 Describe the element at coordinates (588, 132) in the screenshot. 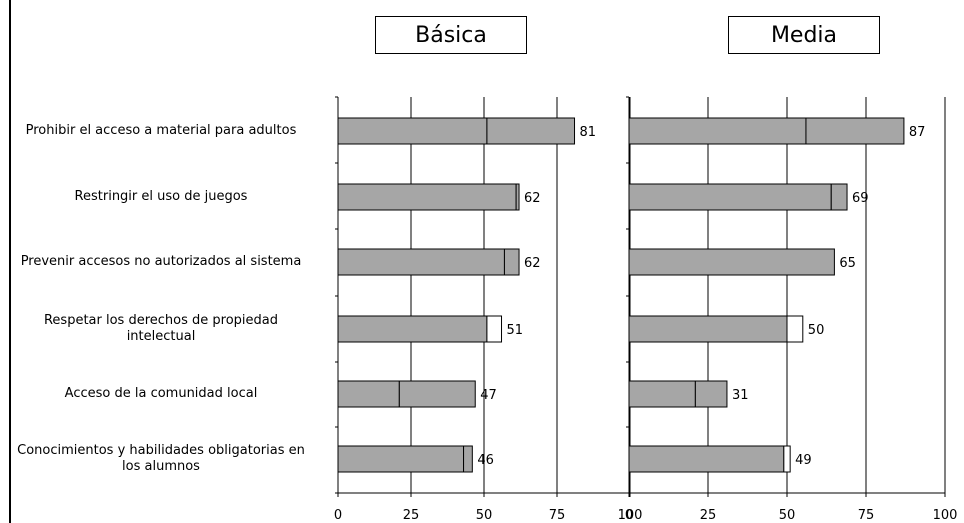

I see `data-label-basica: 81` at that location.